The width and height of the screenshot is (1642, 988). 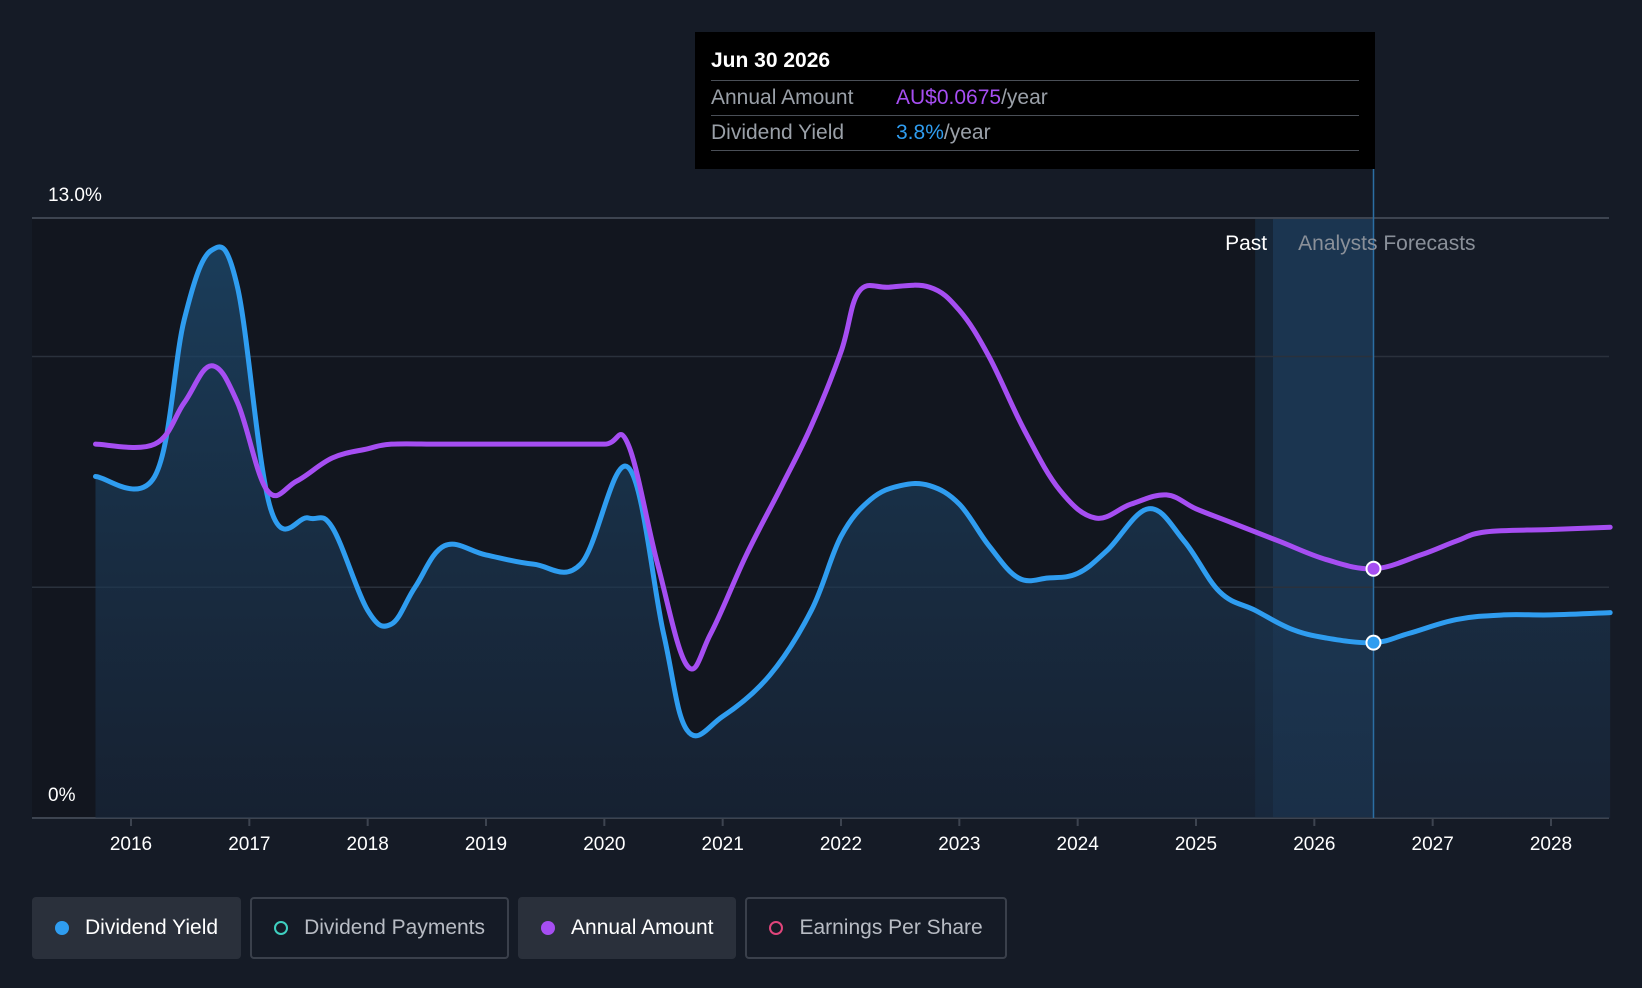 What do you see at coordinates (486, 844) in the screenshot?
I see `x-tick-label: 2019` at bounding box center [486, 844].